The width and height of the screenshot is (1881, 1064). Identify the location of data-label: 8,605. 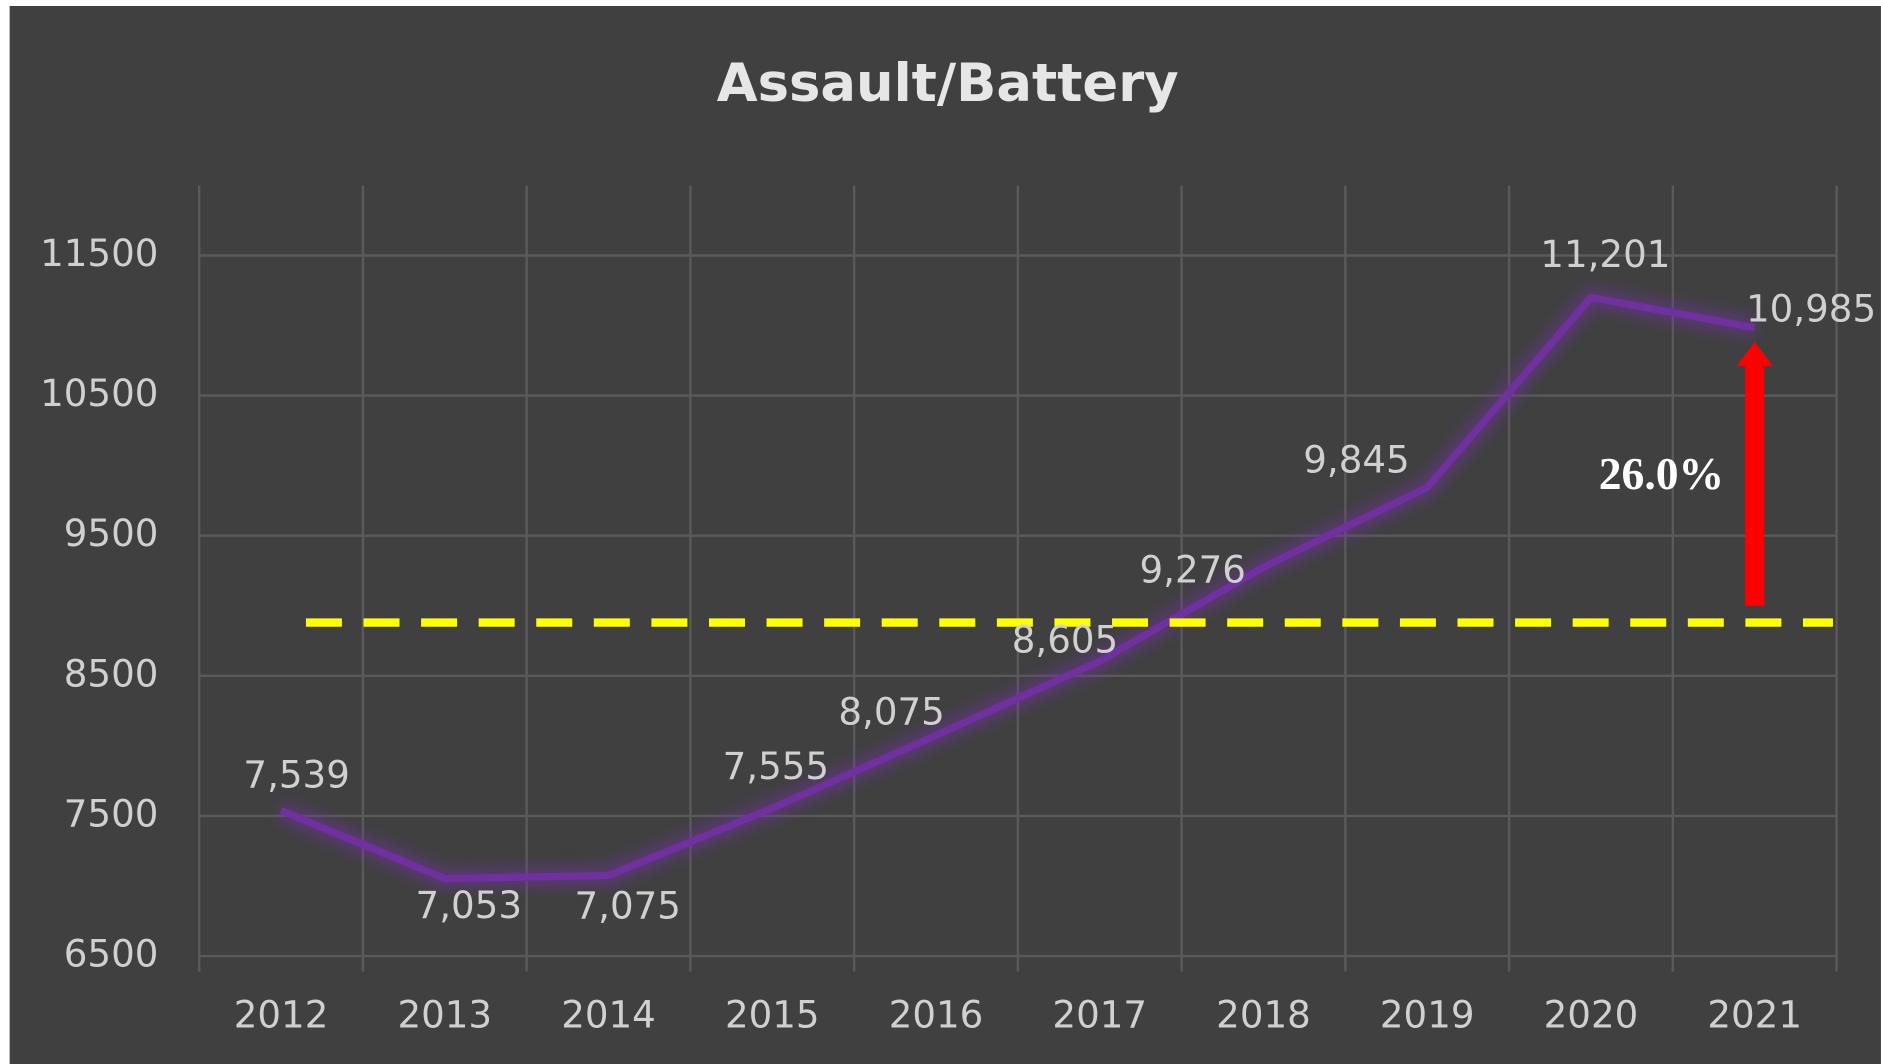
(1065, 639).